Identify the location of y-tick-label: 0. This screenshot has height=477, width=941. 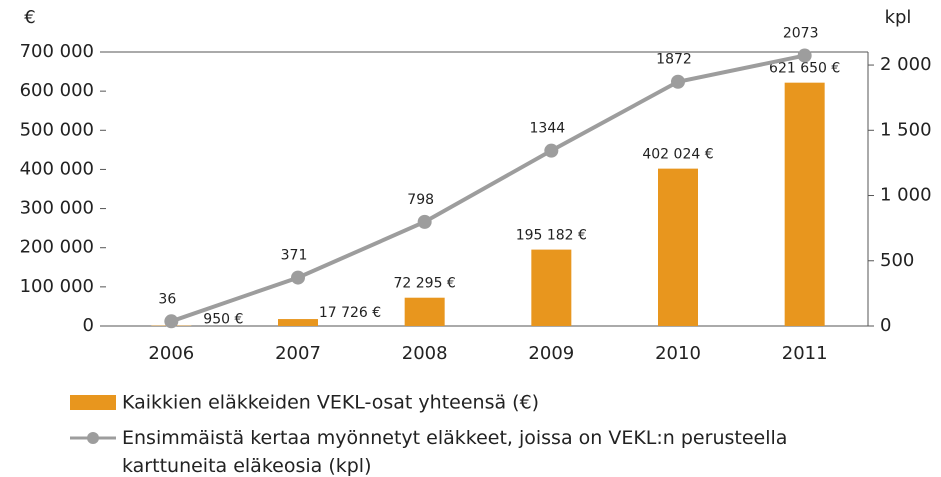
(88, 325).